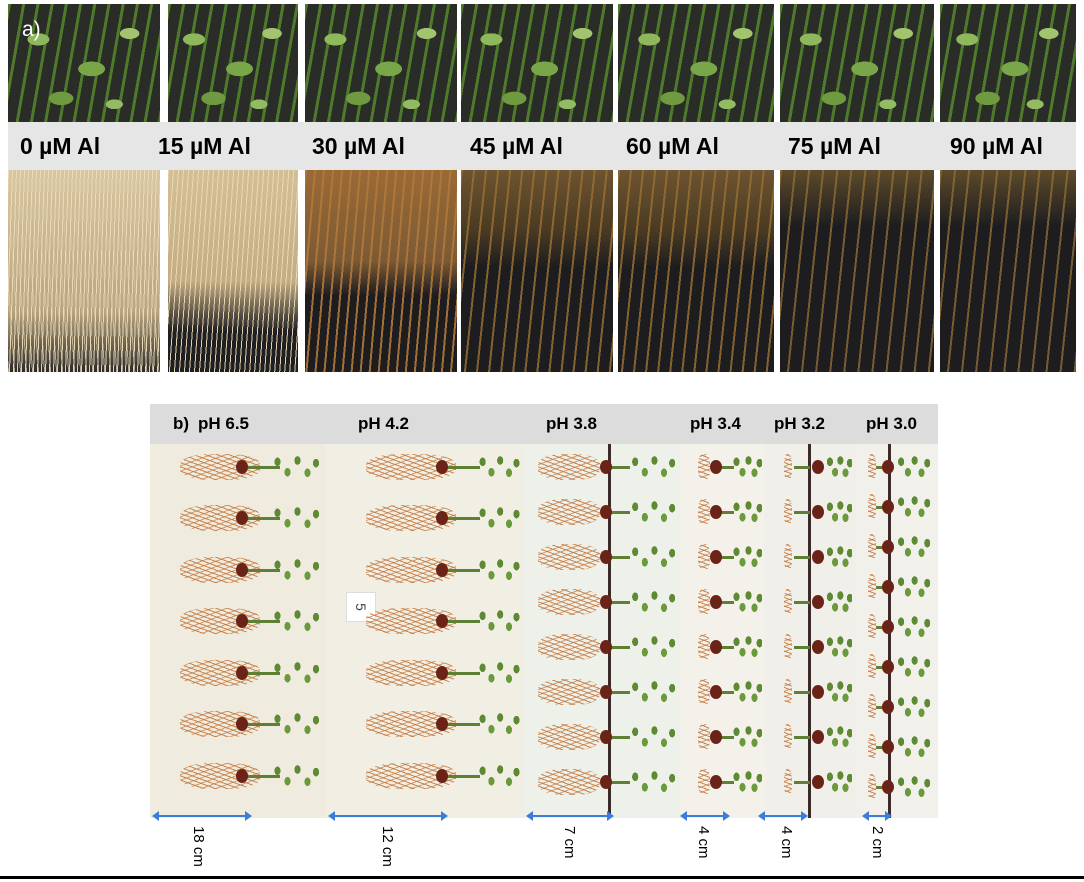  I want to click on bottom-rule, so click(542, 877).